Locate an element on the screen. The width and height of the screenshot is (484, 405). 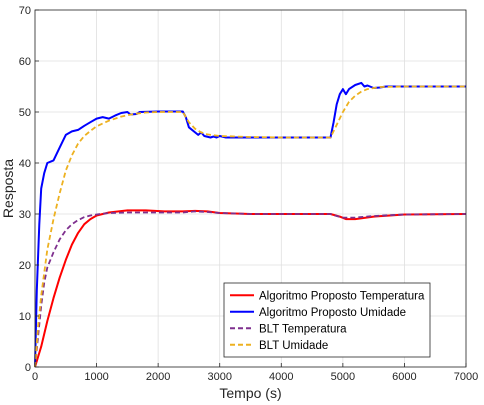
y-tick-label: 20 is located at coordinates (25, 266).